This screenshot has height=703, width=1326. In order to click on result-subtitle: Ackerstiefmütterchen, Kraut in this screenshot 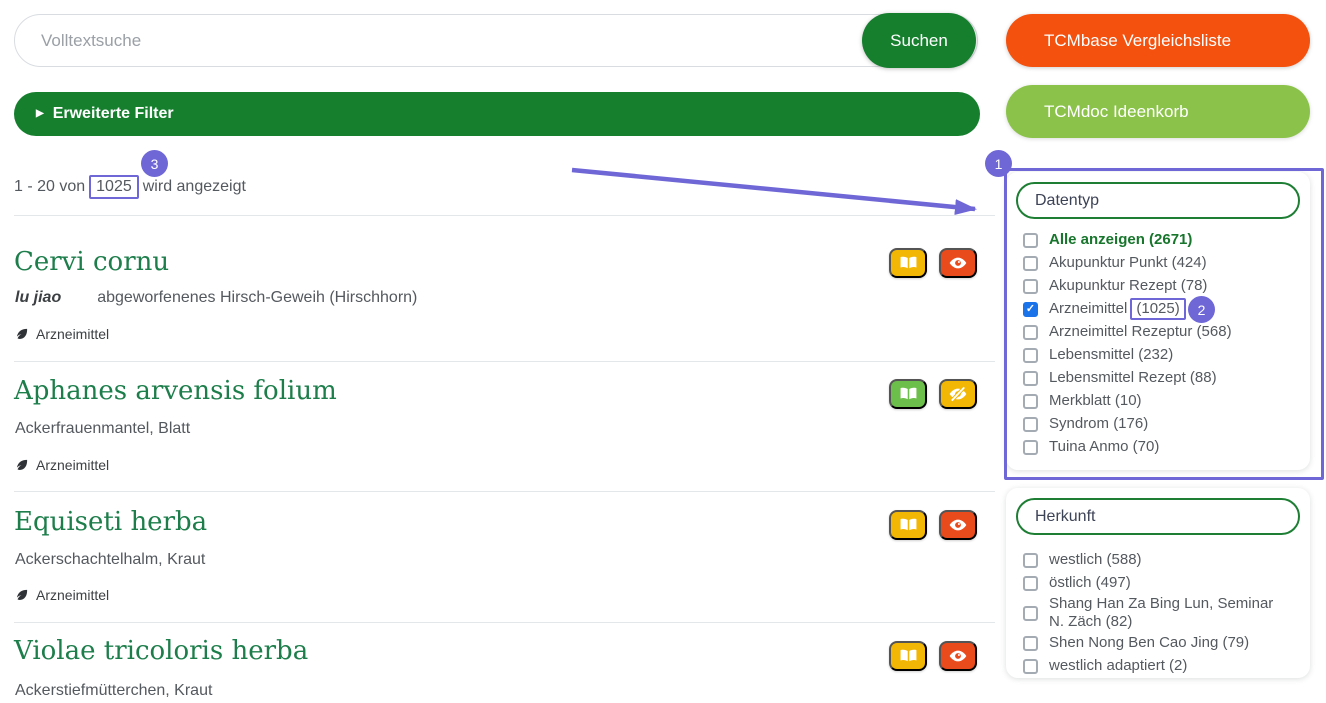, I will do `click(113, 691)`.